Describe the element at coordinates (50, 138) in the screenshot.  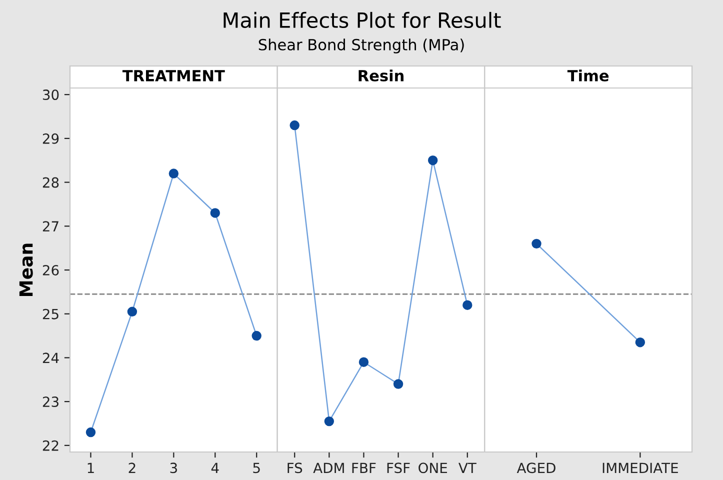
I see `y-tick-label: 29` at that location.